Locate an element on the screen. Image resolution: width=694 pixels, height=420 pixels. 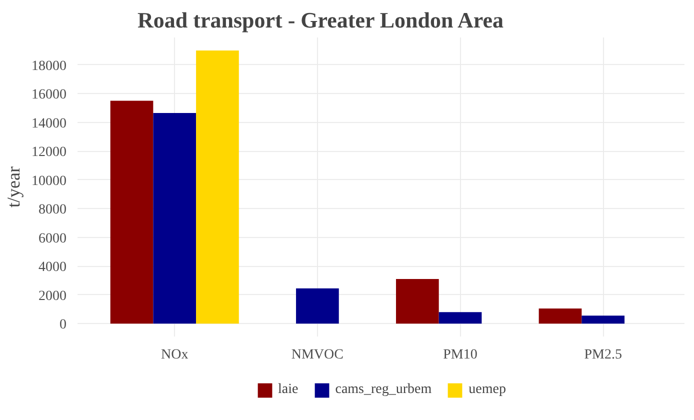
chart-title: Road transport - Greater London Area is located at coordinates (321, 20).